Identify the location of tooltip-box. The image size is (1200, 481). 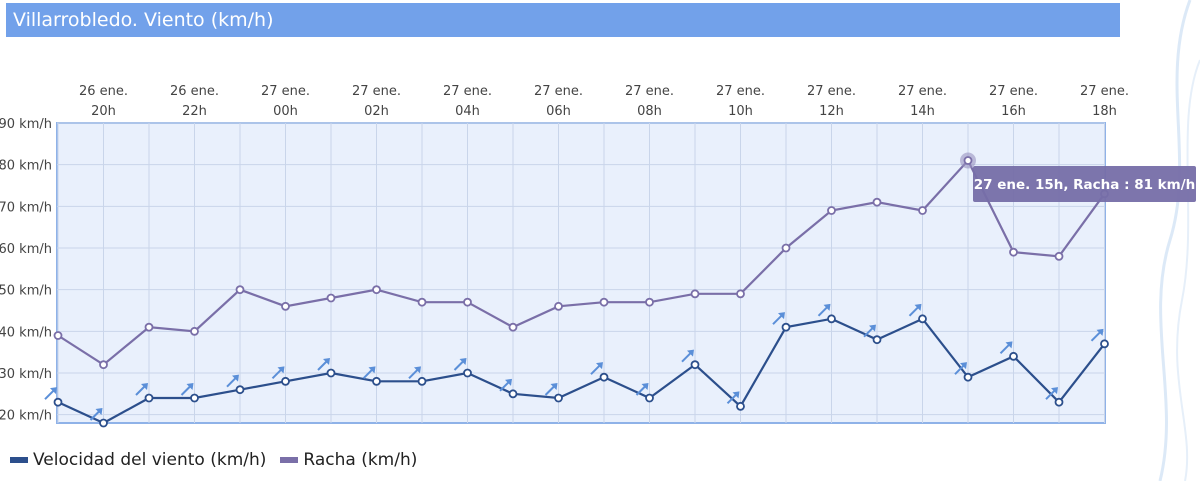
(1084, 184).